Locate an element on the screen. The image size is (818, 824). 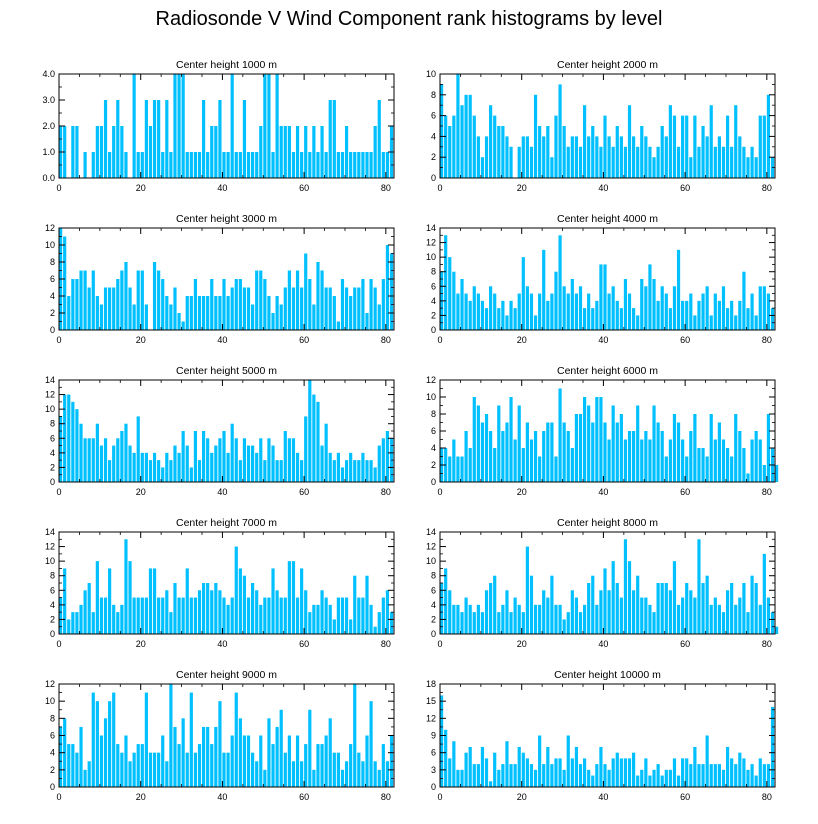
x-tick-label: 0 is located at coordinates (439, 492).